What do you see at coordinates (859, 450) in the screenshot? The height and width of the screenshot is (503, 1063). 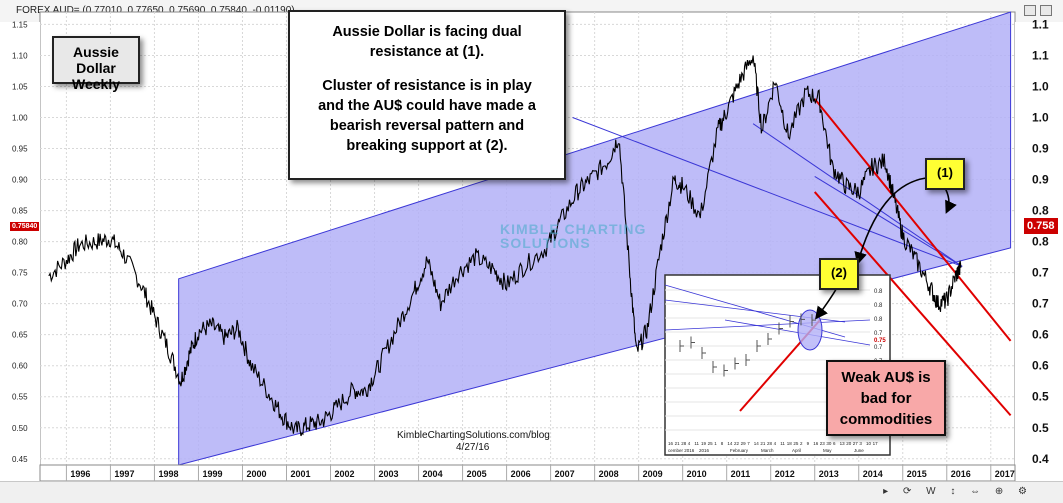 I see `inset-x-group: June` at bounding box center [859, 450].